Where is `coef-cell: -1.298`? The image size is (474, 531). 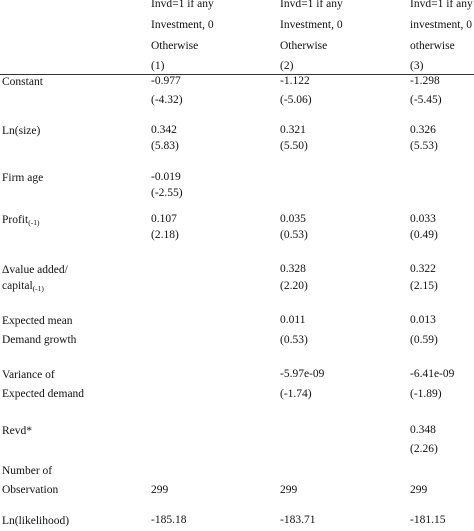 coef-cell: -1.298 is located at coordinates (425, 81).